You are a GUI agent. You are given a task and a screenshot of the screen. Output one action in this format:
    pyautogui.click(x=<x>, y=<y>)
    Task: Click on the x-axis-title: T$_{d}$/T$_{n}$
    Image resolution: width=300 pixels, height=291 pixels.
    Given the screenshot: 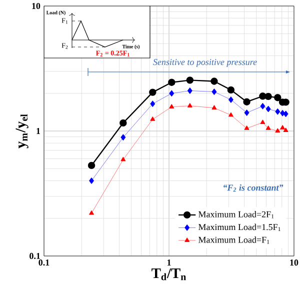 What is the action you would take?
    pyautogui.click(x=169, y=274)
    